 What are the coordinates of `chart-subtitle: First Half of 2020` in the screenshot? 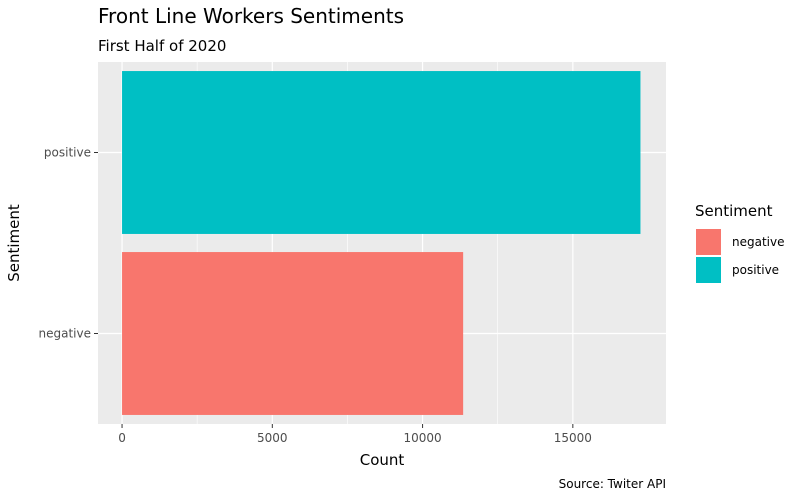 It's located at (162, 46).